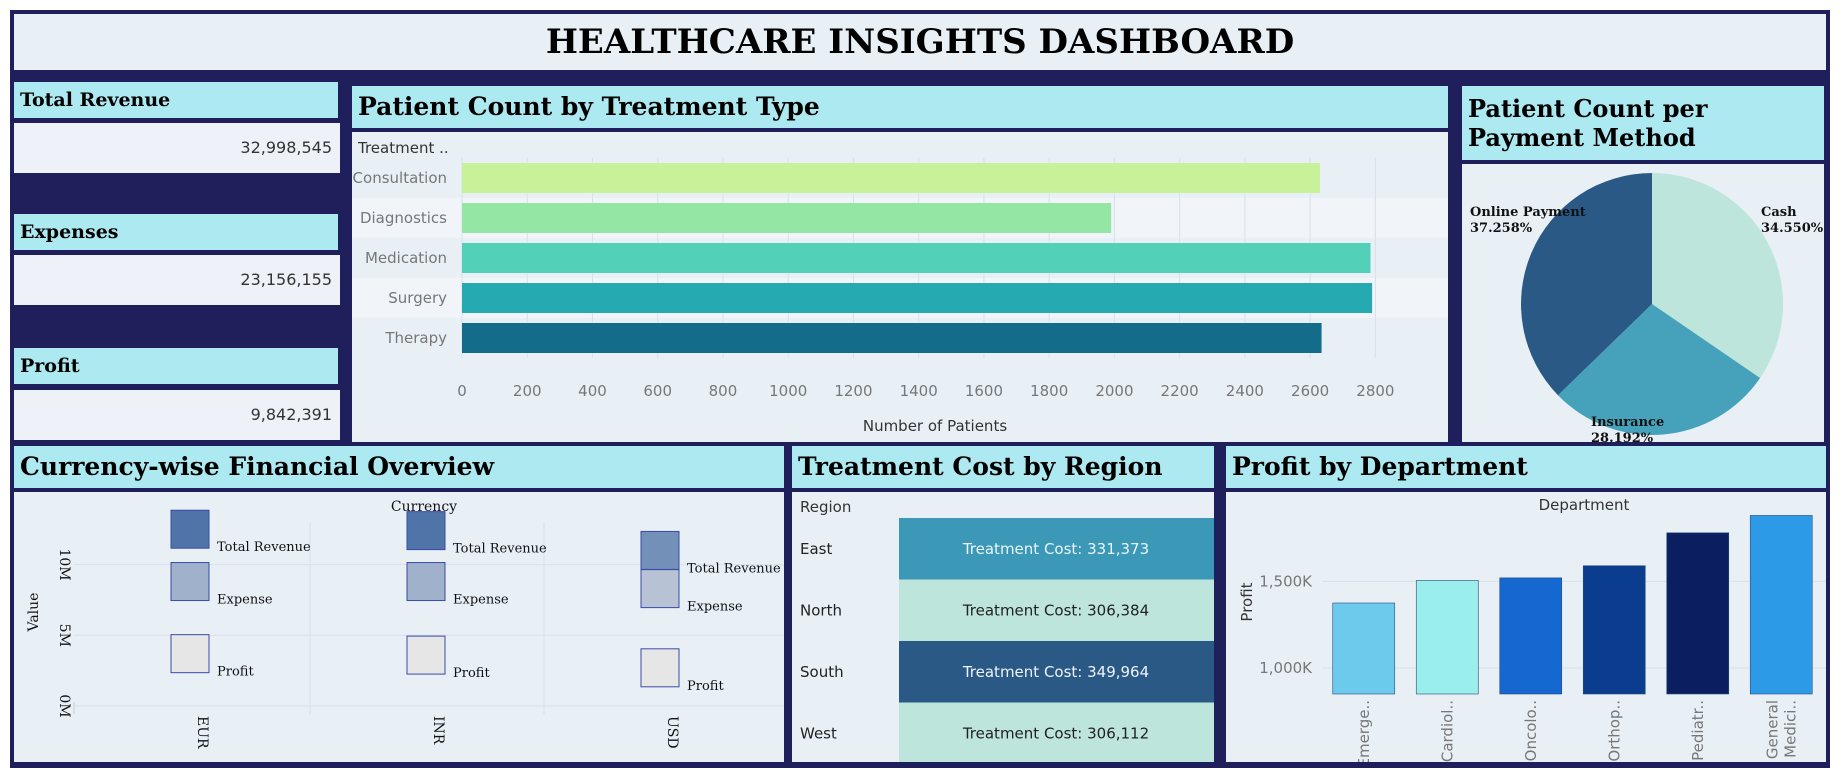 The height and width of the screenshot is (778, 1840). I want to click on department-category-label: Medici.., so click(1790, 729).